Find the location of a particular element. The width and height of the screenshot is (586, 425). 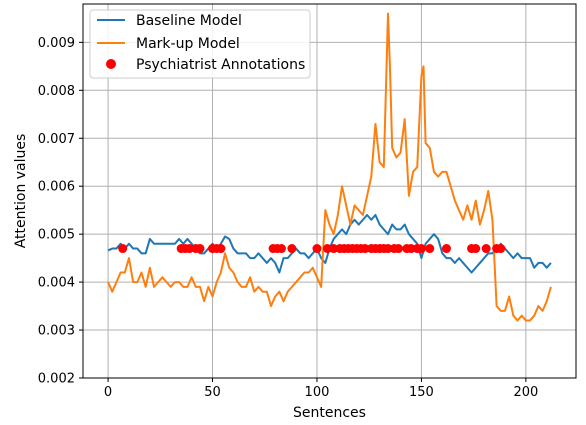

x-tick-label: 0 is located at coordinates (108, 392).